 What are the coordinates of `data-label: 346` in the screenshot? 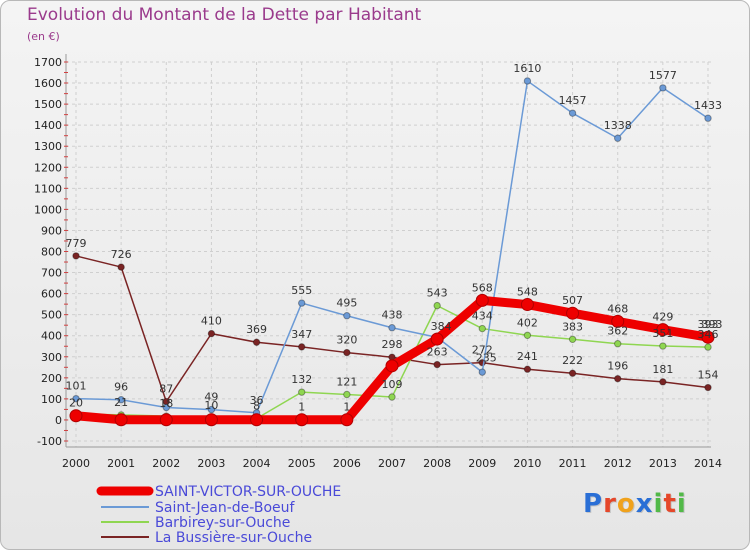 It's located at (708, 334).